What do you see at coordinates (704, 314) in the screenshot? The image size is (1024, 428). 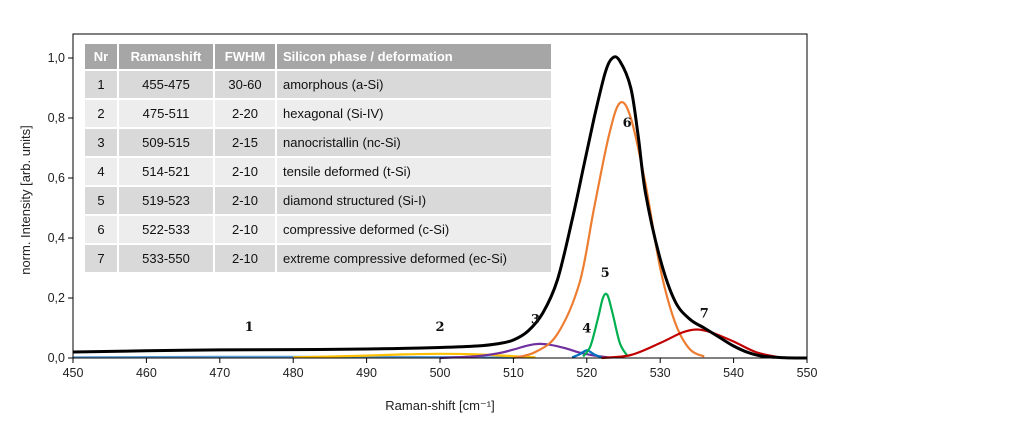 I see `peak-label-7: 7` at bounding box center [704, 314].